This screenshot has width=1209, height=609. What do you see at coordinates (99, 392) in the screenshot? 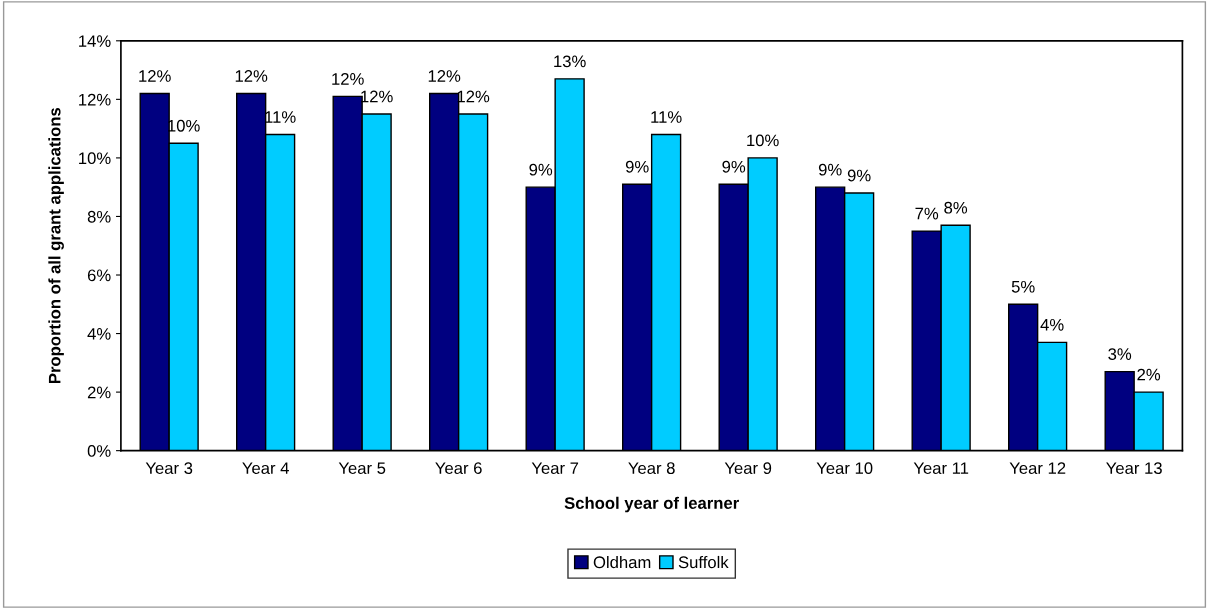
I see `y-tick-label: 2%` at bounding box center [99, 392].